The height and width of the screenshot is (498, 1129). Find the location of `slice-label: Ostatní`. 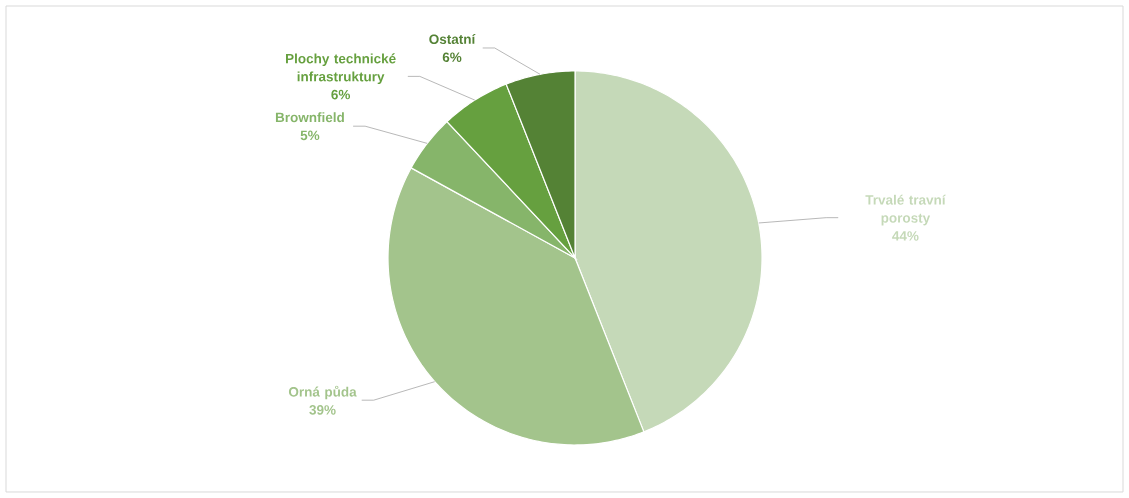

slice-label: Ostatní is located at coordinates (452, 38).